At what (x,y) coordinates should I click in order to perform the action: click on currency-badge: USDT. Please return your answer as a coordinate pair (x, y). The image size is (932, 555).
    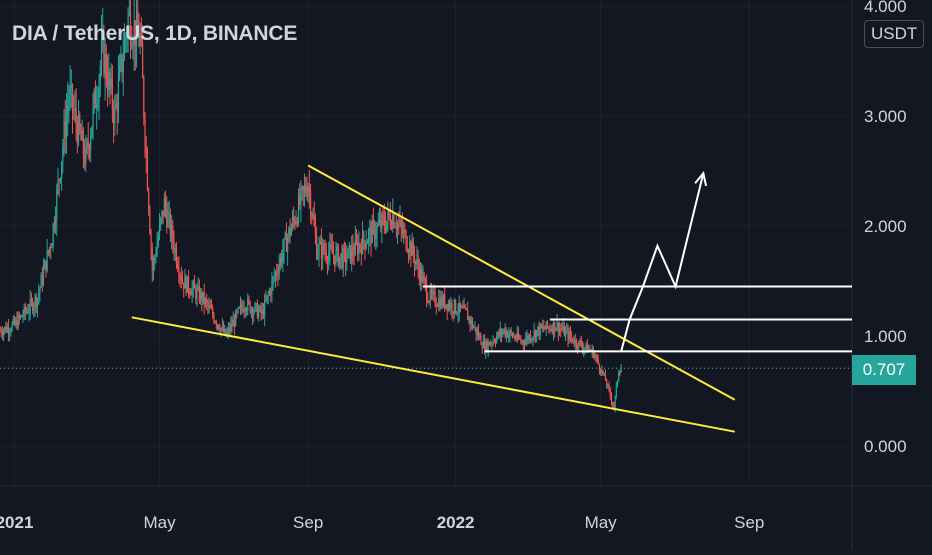
    Looking at the image, I should click on (894, 34).